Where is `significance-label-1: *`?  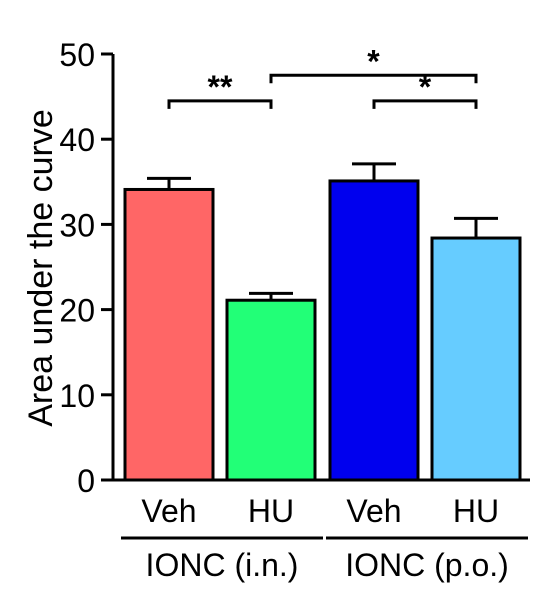
significance-label-1: * is located at coordinates (373, 61).